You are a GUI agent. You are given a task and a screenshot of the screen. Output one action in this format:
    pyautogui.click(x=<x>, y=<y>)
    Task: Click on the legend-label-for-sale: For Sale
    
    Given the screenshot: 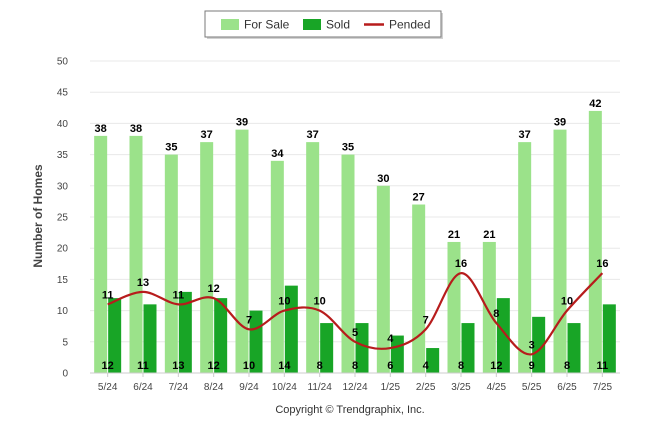 What is the action you would take?
    pyautogui.click(x=267, y=25)
    